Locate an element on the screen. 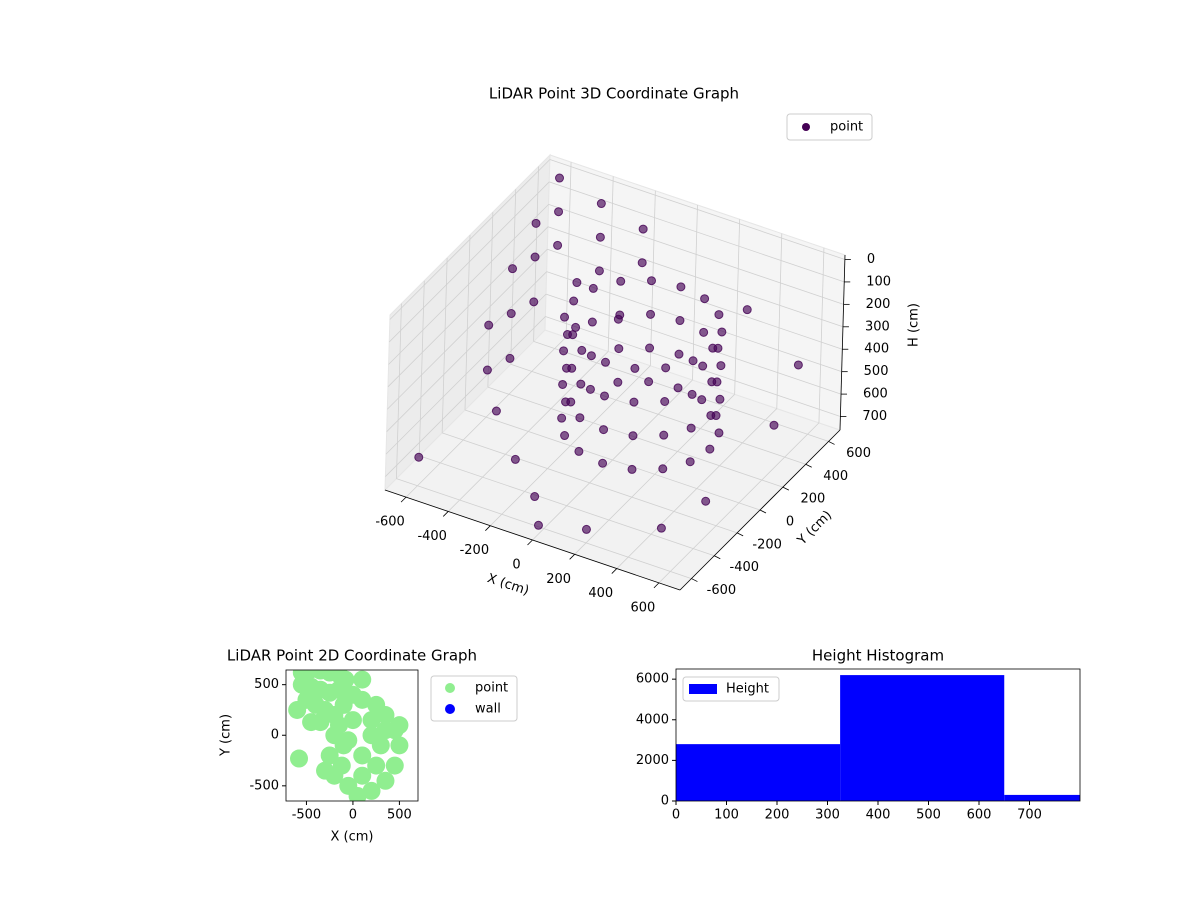 The image size is (1200, 900). y-tick-label: 4000 is located at coordinates (652, 719).